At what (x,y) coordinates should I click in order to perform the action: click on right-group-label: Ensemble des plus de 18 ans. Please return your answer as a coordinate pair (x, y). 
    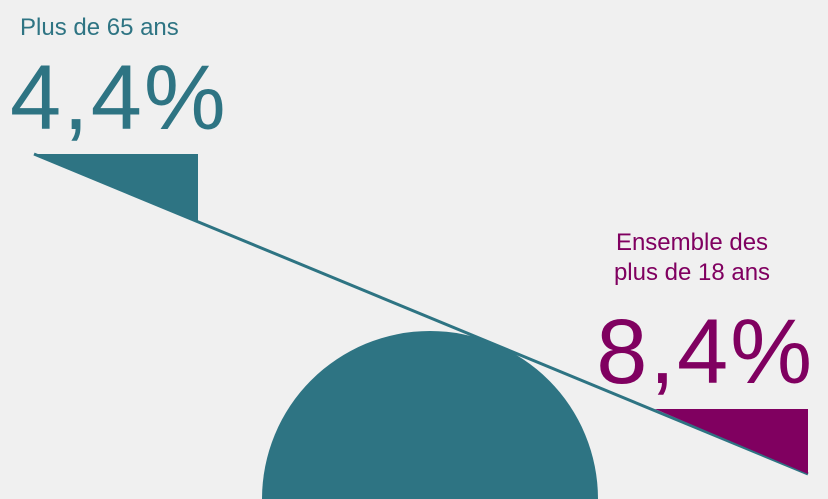
    Looking at the image, I should click on (692, 258).